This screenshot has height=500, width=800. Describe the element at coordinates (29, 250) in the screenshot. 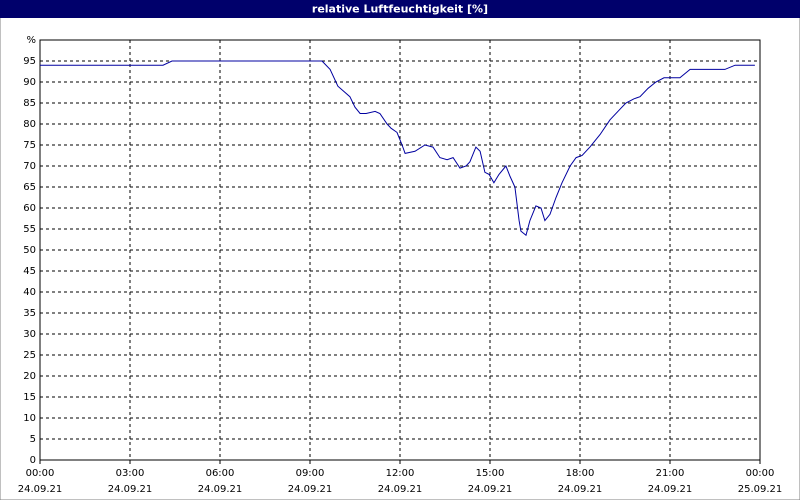

I see `y-tick-label: 50` at that location.